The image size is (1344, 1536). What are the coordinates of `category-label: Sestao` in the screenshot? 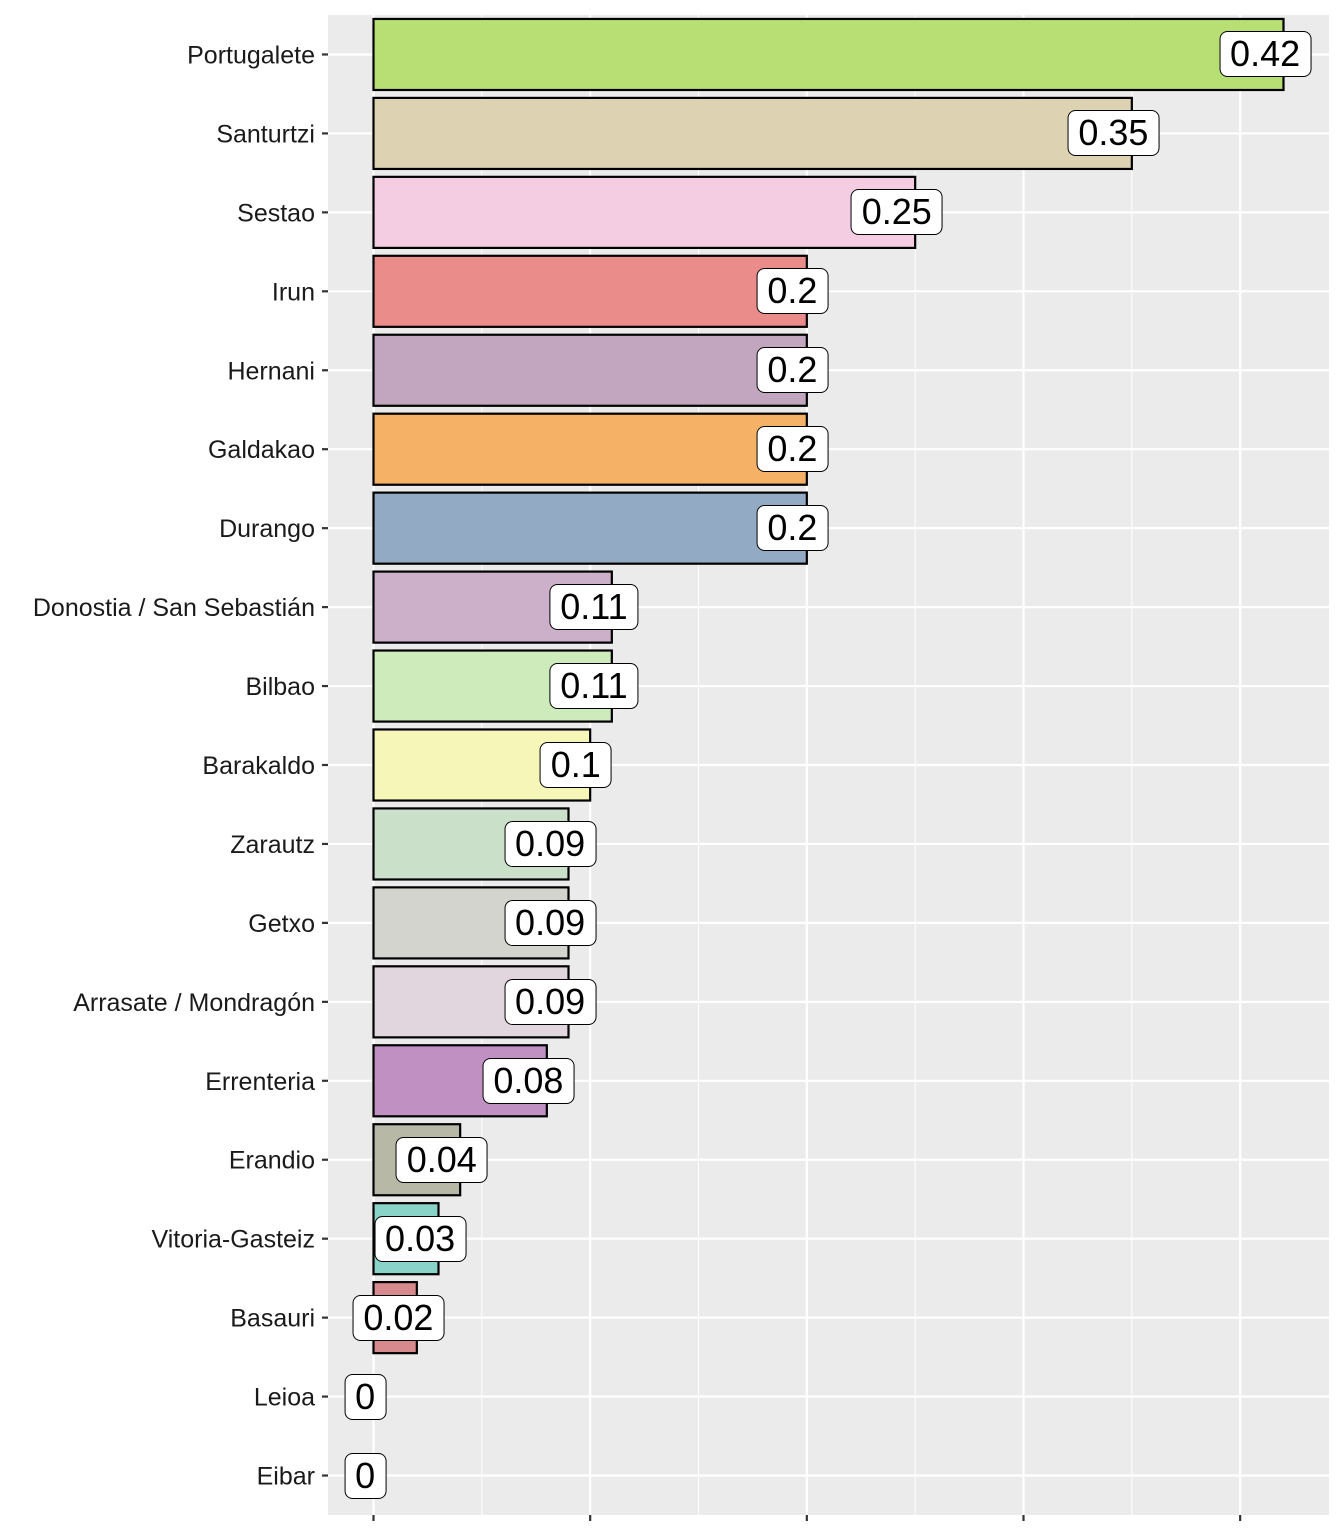 It's located at (276, 213).